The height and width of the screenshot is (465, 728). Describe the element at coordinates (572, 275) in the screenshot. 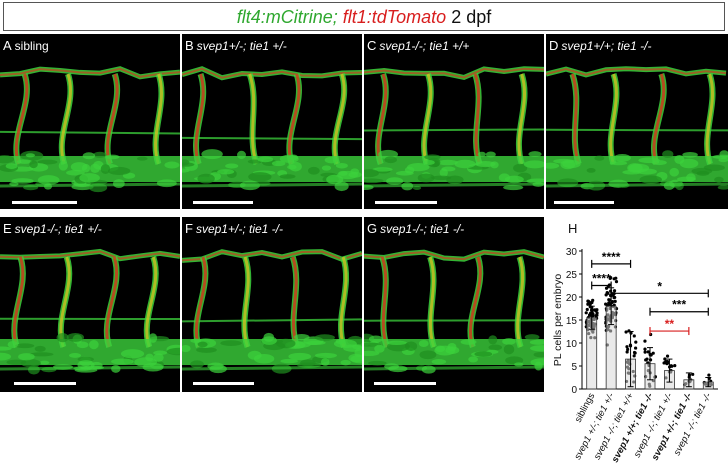

I see `y-tick-label: 25` at that location.